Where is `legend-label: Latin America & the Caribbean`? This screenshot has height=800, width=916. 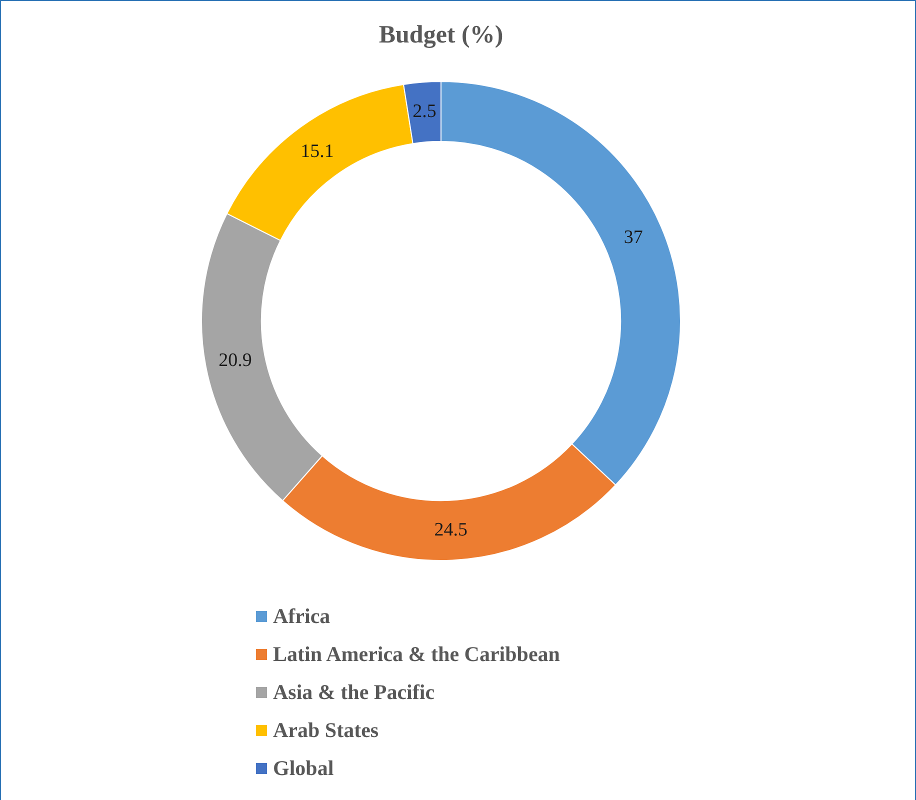 legend-label: Latin America & the Caribbean is located at coordinates (416, 654).